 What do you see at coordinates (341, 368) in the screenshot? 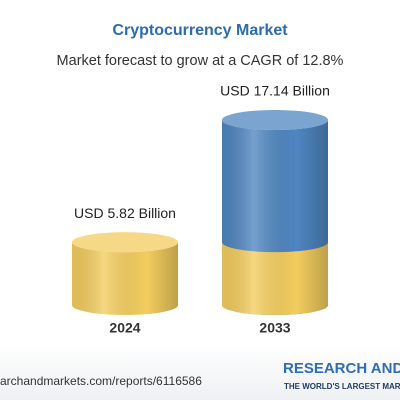
I see `brand: RESEARCH AND` at bounding box center [341, 368].